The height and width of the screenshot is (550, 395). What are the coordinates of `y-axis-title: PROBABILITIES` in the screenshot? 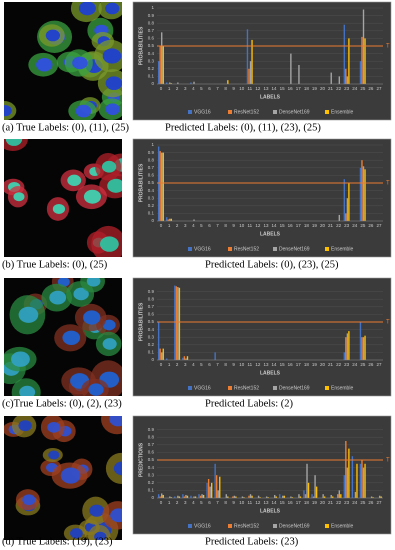 It's located at (141, 321).